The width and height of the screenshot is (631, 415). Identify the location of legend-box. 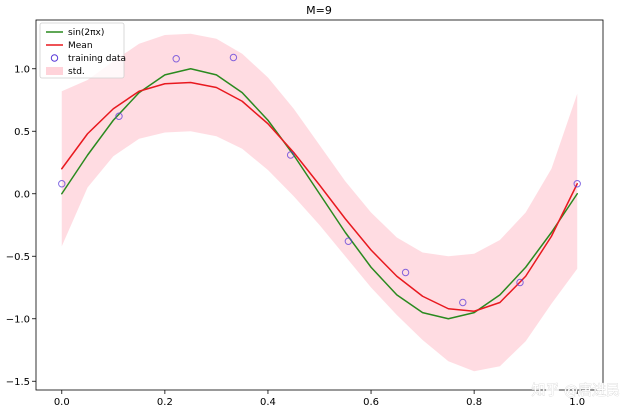
(82, 50).